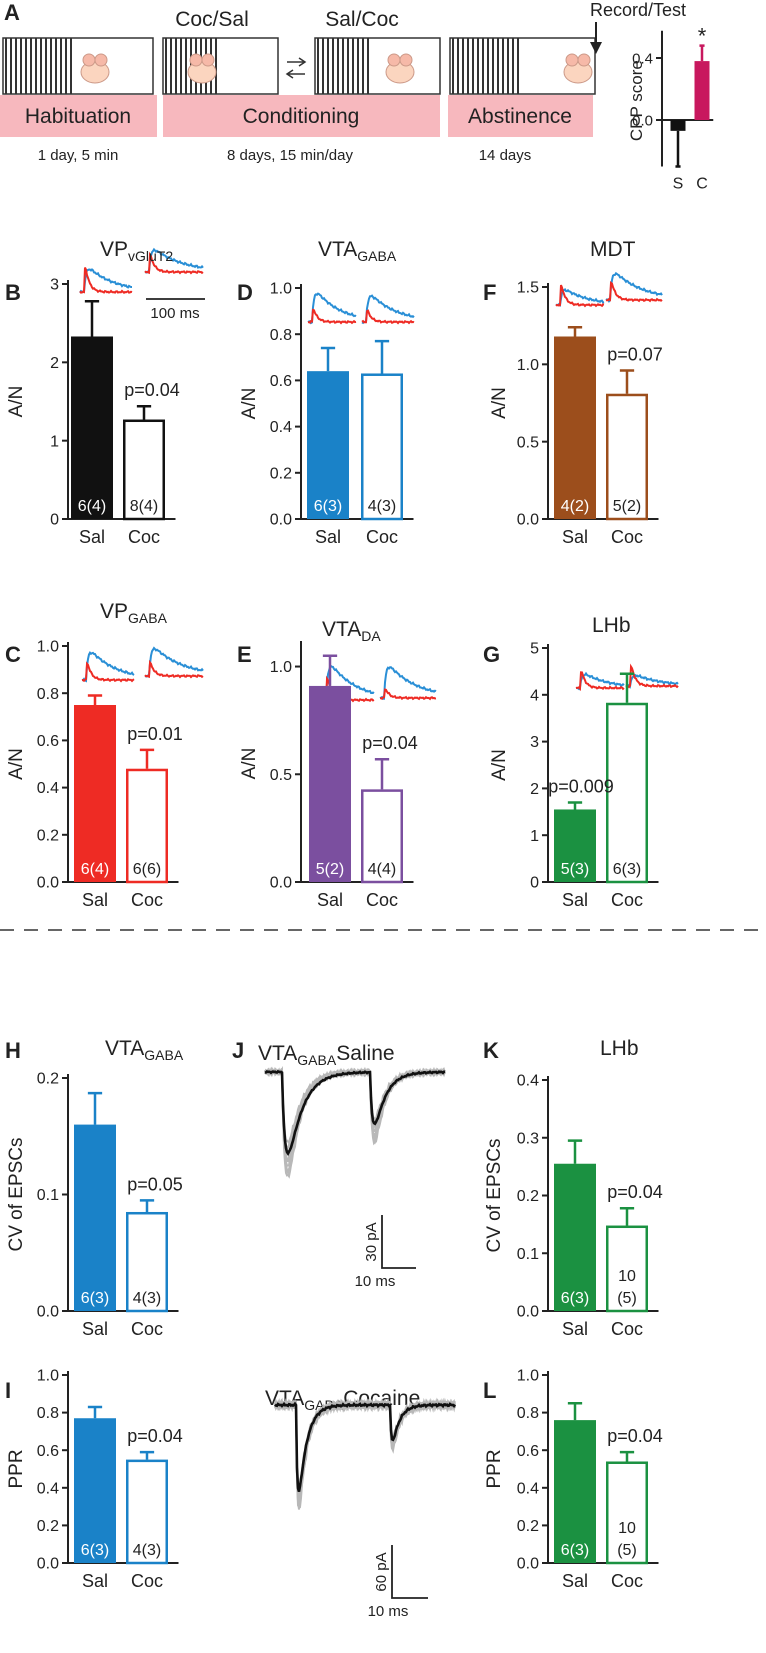 This screenshot has width=766, height=1653. What do you see at coordinates (613, 249) in the screenshot?
I see `title-main: MDT` at bounding box center [613, 249].